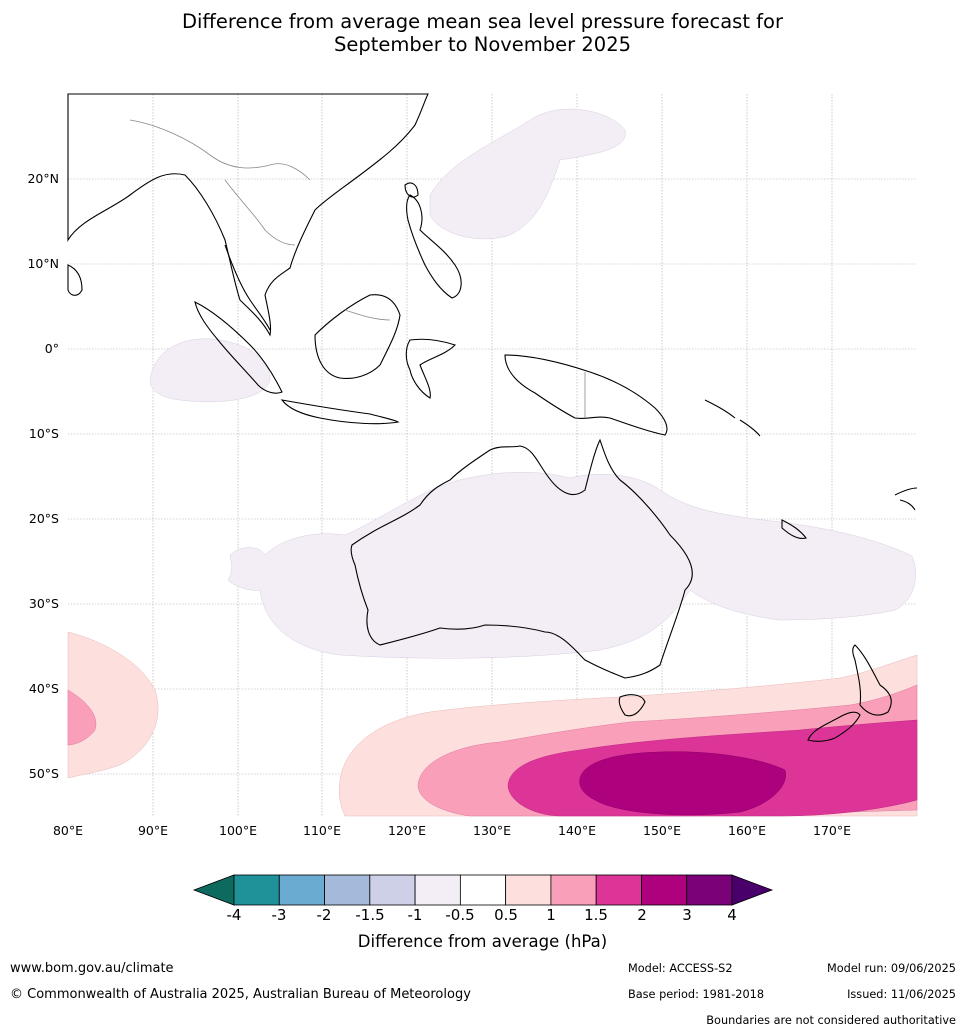 This screenshot has width=965, height=1035. I want to click on lon-label-90e: 90°E, so click(153, 830).